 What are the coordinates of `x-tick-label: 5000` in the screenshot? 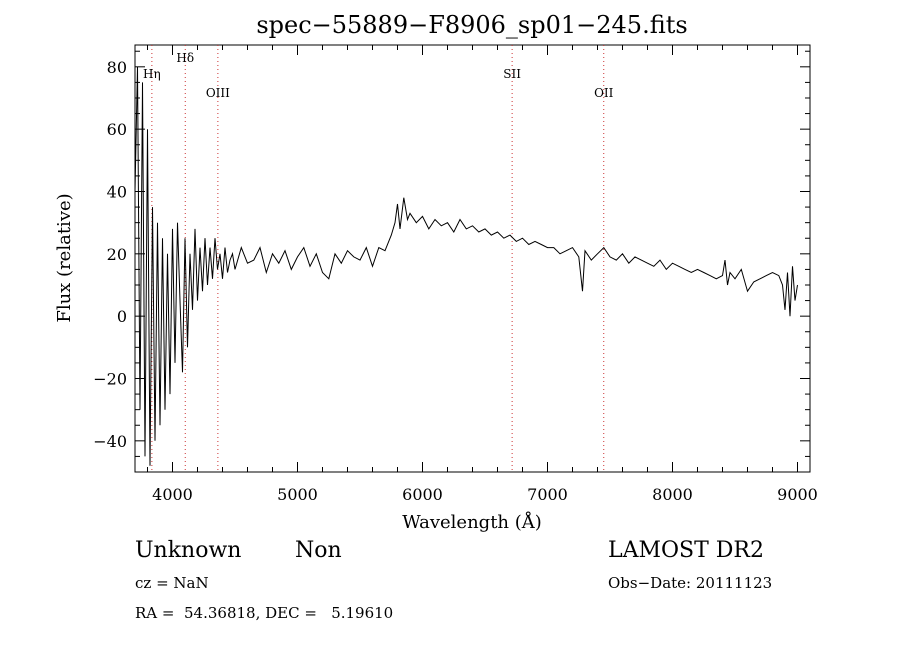 It's located at (297, 494).